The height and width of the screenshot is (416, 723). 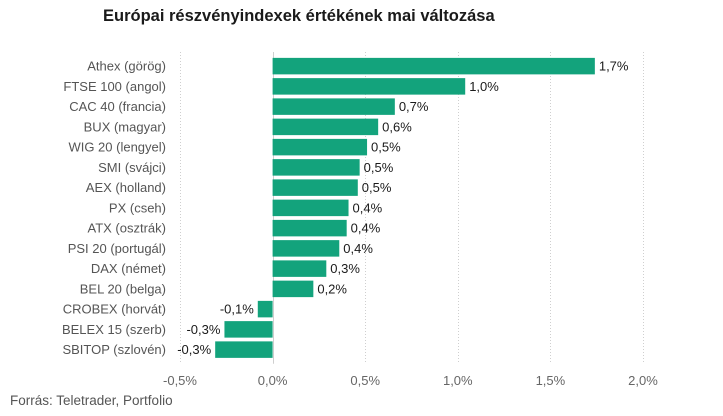 What do you see at coordinates (410, 380) in the screenshot?
I see `x-axis-ticks: -0,5% 0,0% 0,5% 1,0% 1,5% 2,0%` at bounding box center [410, 380].